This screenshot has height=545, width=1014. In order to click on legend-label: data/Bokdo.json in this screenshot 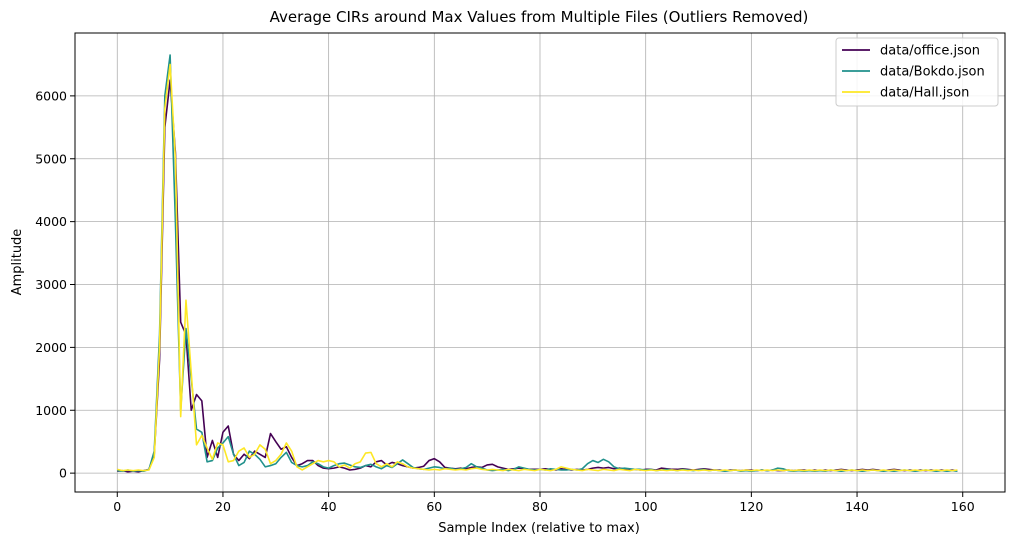, I will do `click(932, 72)`.